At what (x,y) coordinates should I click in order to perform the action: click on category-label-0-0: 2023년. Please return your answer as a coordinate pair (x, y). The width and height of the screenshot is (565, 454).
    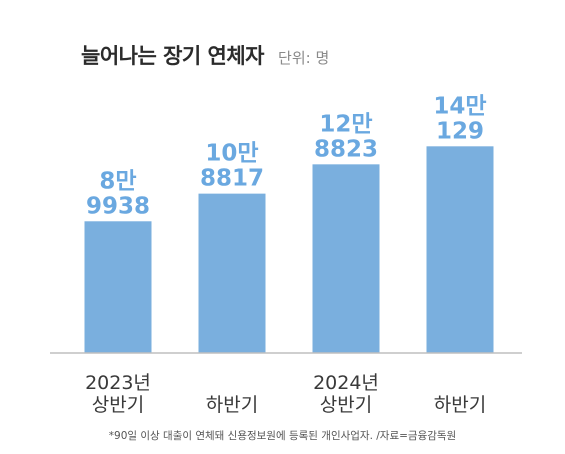
    Looking at the image, I should click on (118, 383).